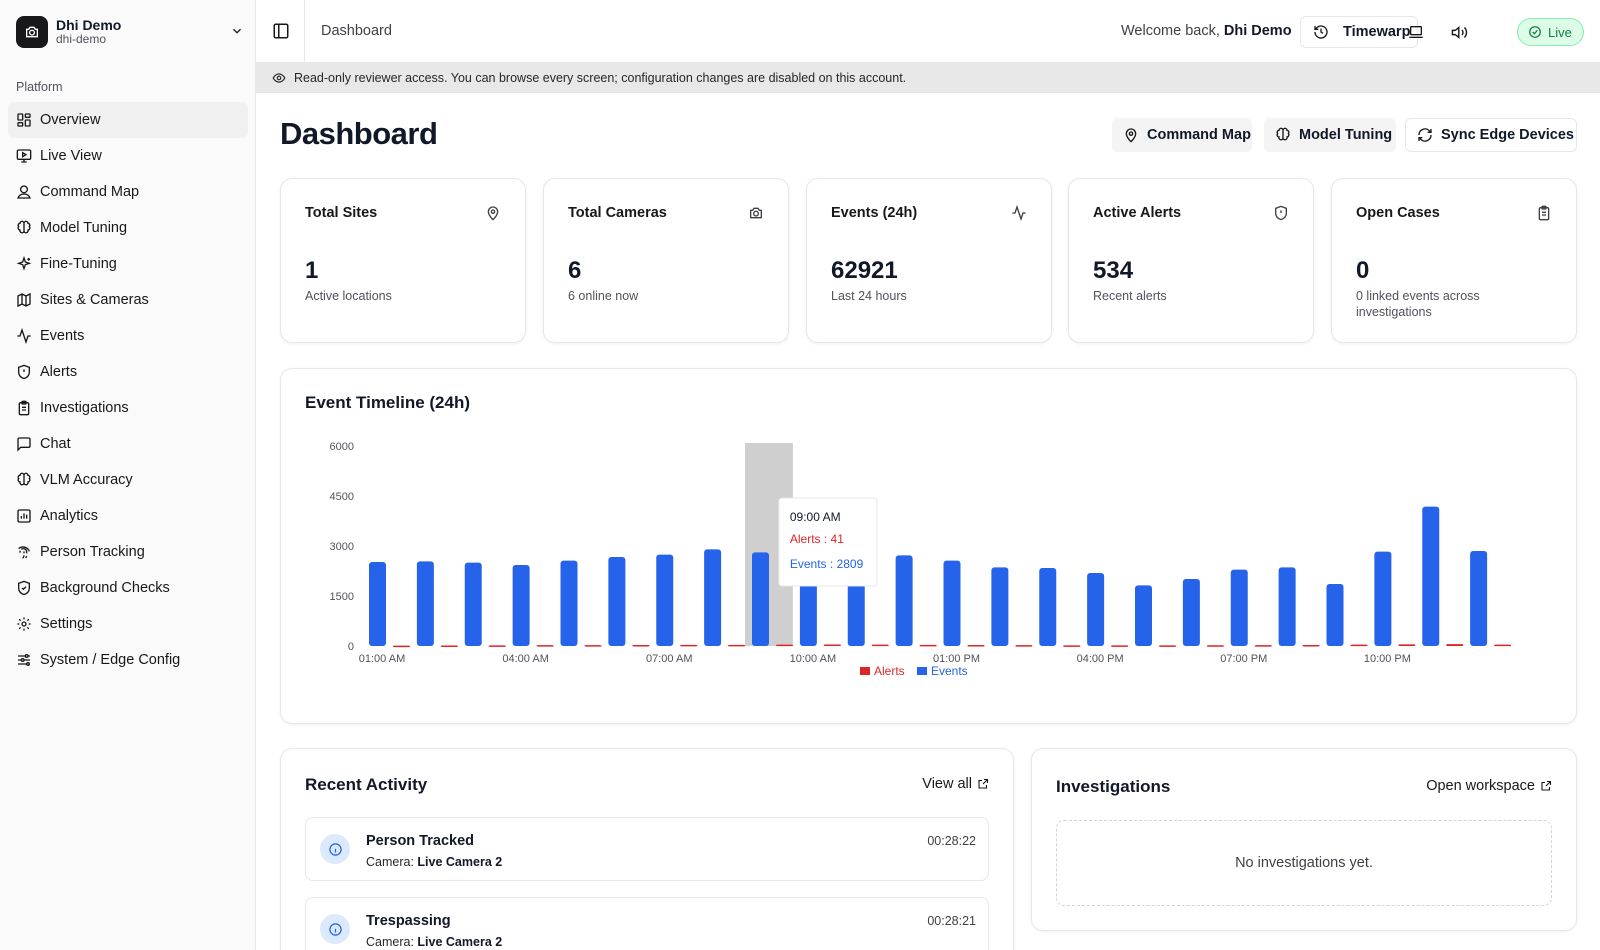 The image size is (1600, 950). Describe the element at coordinates (59, 372) in the screenshot. I see `sidebar-item-label: Alerts` at that location.